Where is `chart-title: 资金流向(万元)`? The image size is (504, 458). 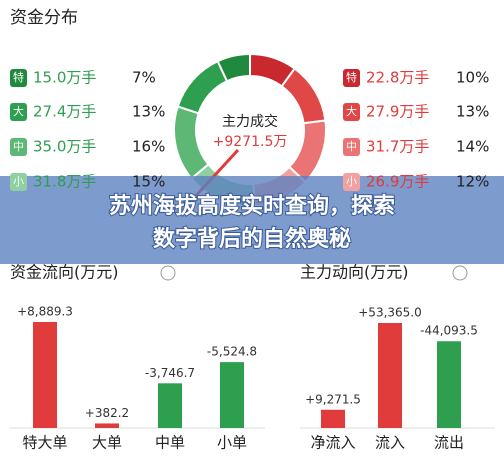 chart-title: 资金流向(万元) is located at coordinates (64, 272).